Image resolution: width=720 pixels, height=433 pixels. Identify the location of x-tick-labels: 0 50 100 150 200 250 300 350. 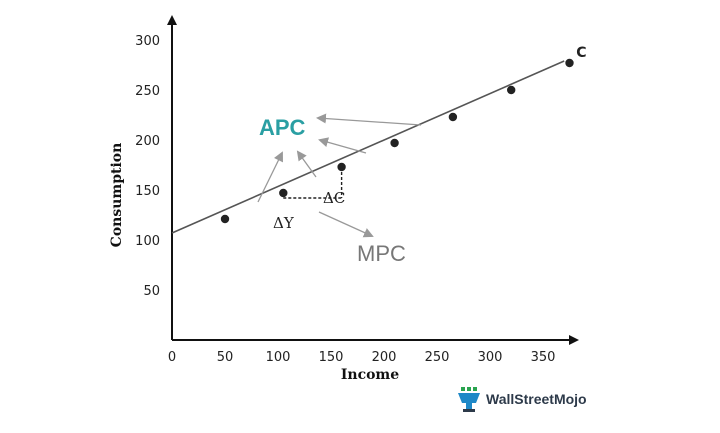
(362, 357).